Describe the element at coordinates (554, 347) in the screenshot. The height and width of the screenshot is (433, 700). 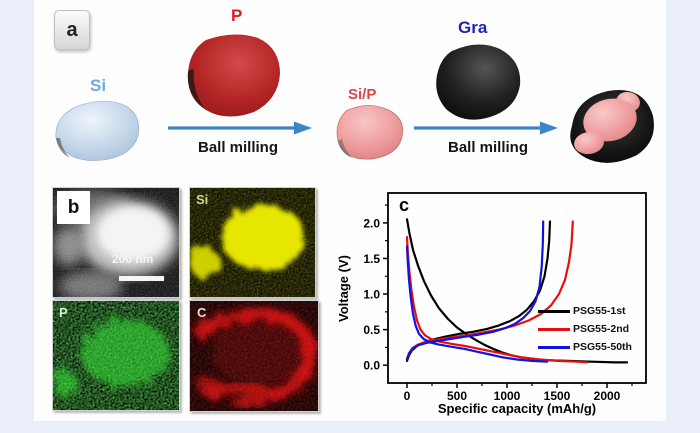
I see `legend-line-psg55-50th` at that location.